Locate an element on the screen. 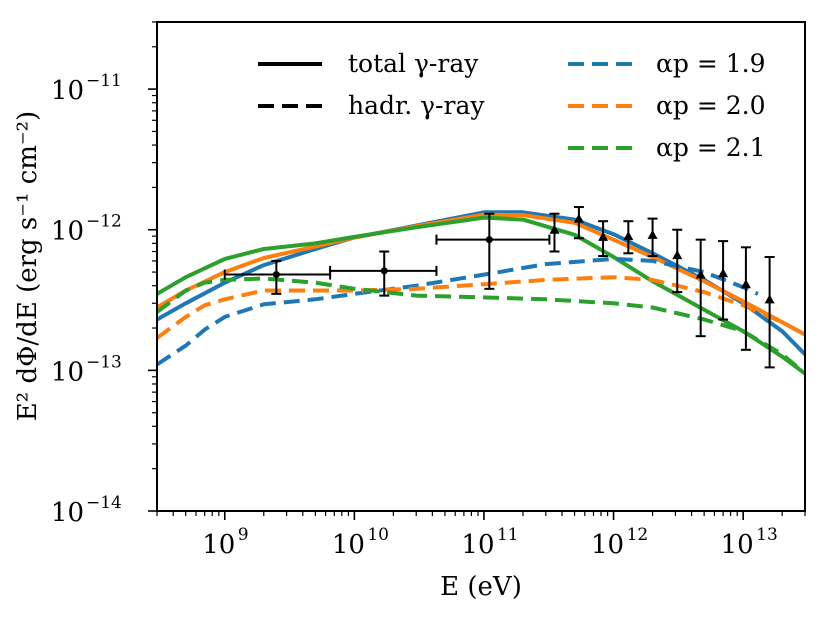 The width and height of the screenshot is (830, 623). y-tick-exponent: −13 is located at coordinates (104, 362).